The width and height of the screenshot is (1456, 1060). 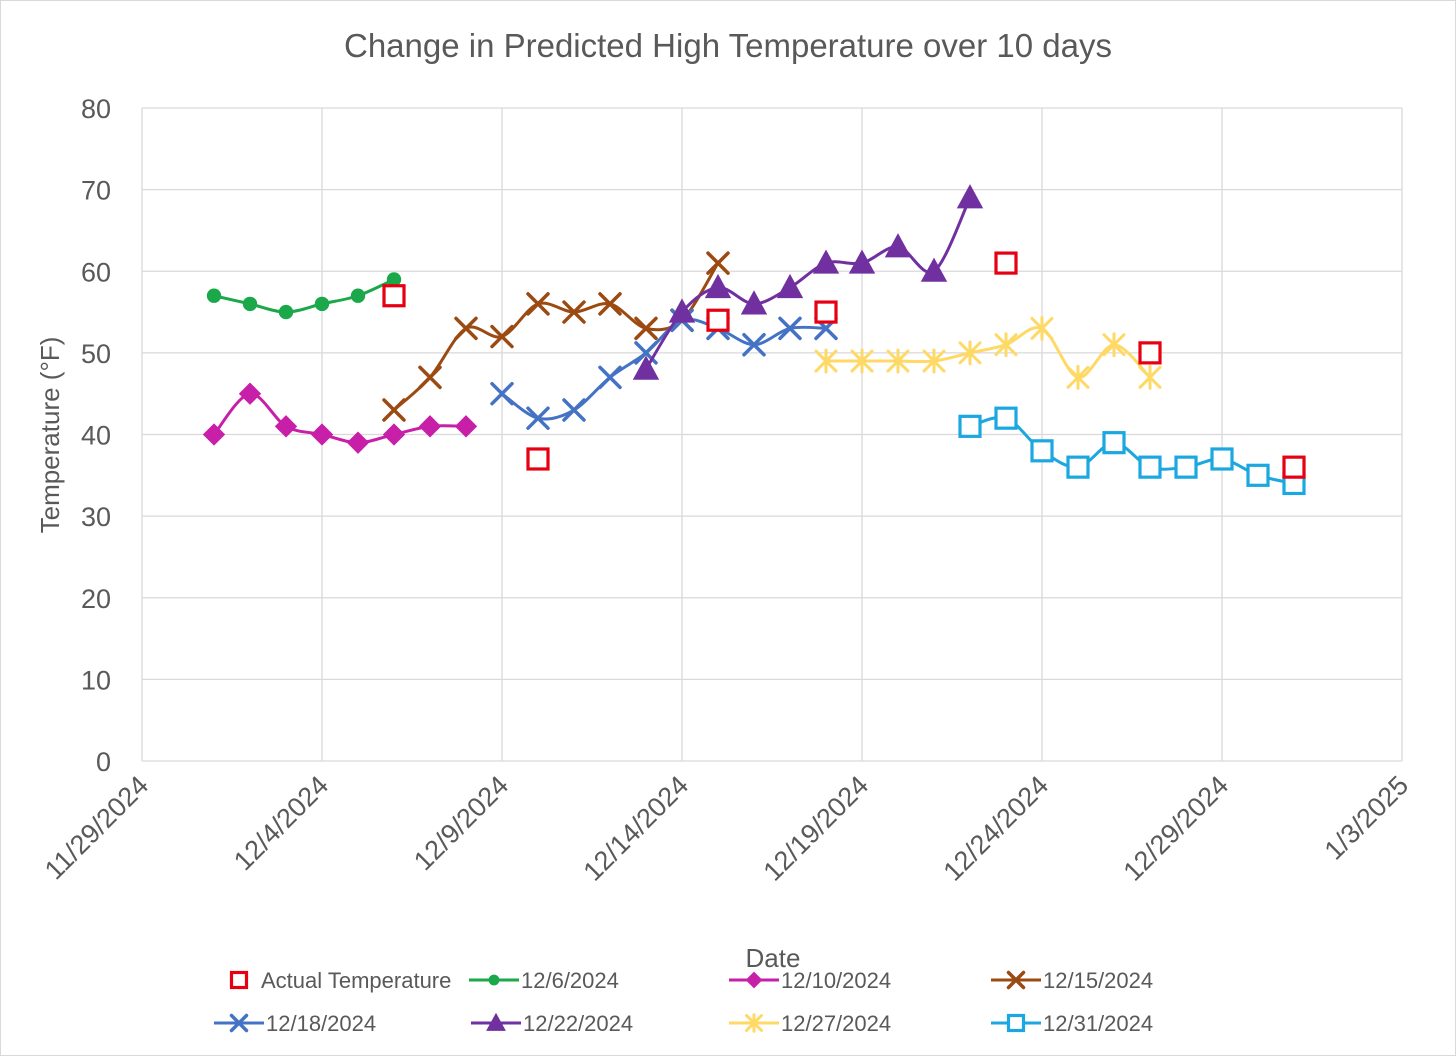 What do you see at coordinates (995, 828) in the screenshot?
I see `x-tick-label: 12/24/2024` at bounding box center [995, 828].